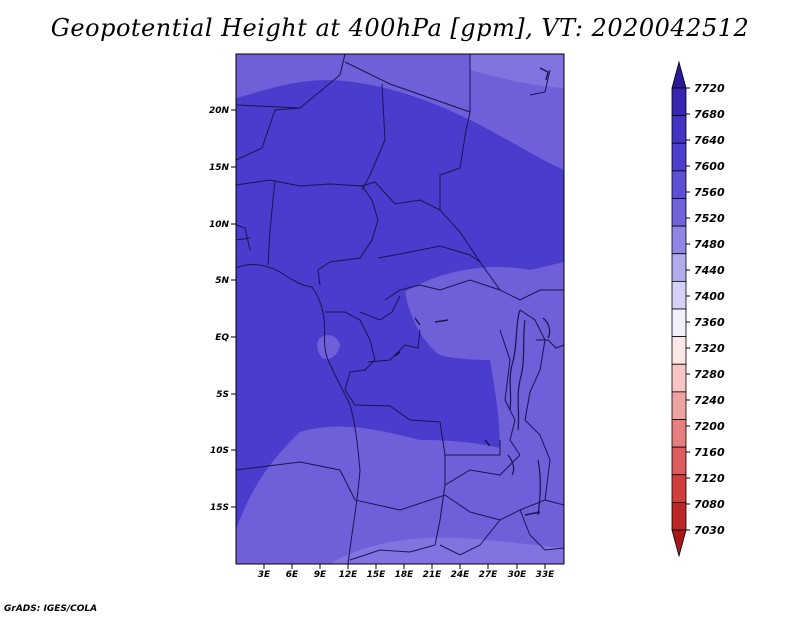 This screenshot has height=618, width=800. I want to click on lat-tick: 10S, so click(223, 451).